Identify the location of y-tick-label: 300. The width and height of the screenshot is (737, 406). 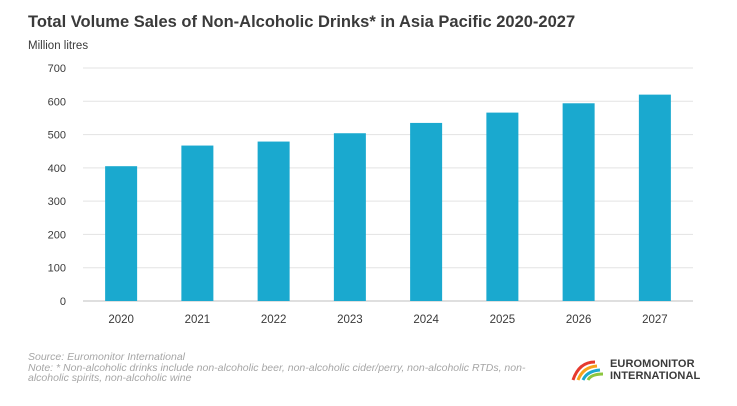
(57, 202).